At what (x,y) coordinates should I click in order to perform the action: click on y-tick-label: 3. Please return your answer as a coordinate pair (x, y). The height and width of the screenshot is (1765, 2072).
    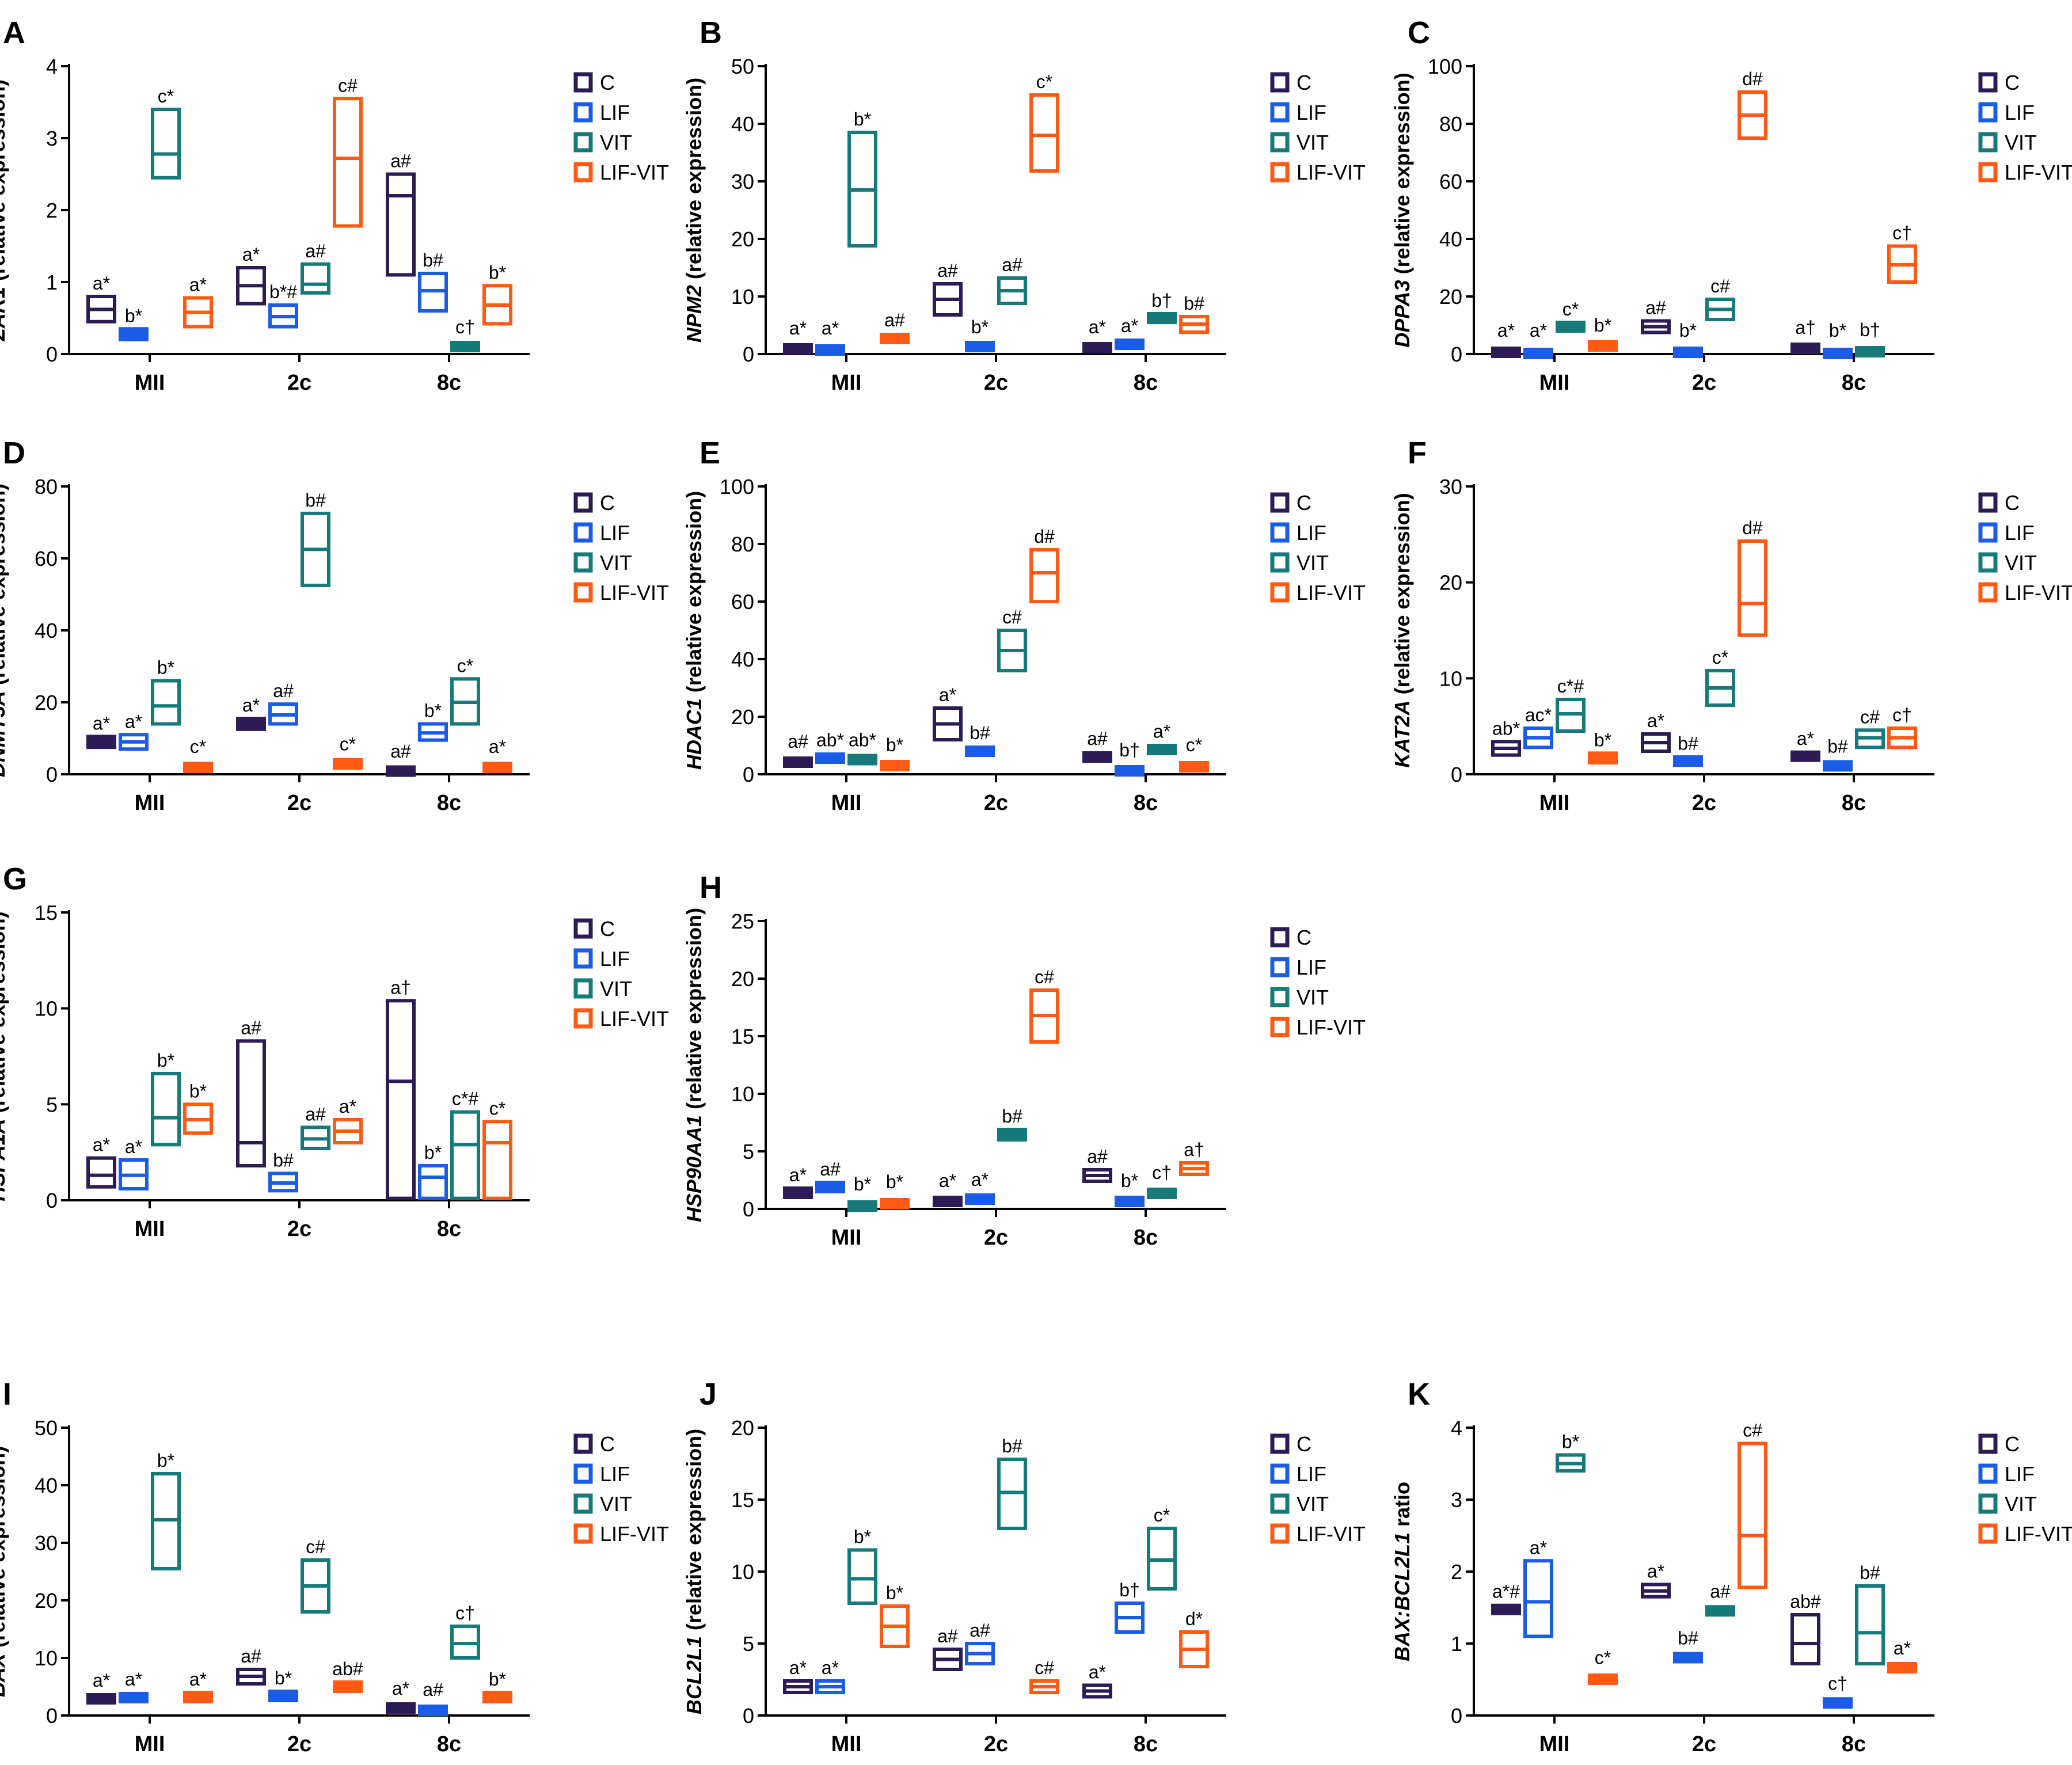
    Looking at the image, I should click on (52, 138).